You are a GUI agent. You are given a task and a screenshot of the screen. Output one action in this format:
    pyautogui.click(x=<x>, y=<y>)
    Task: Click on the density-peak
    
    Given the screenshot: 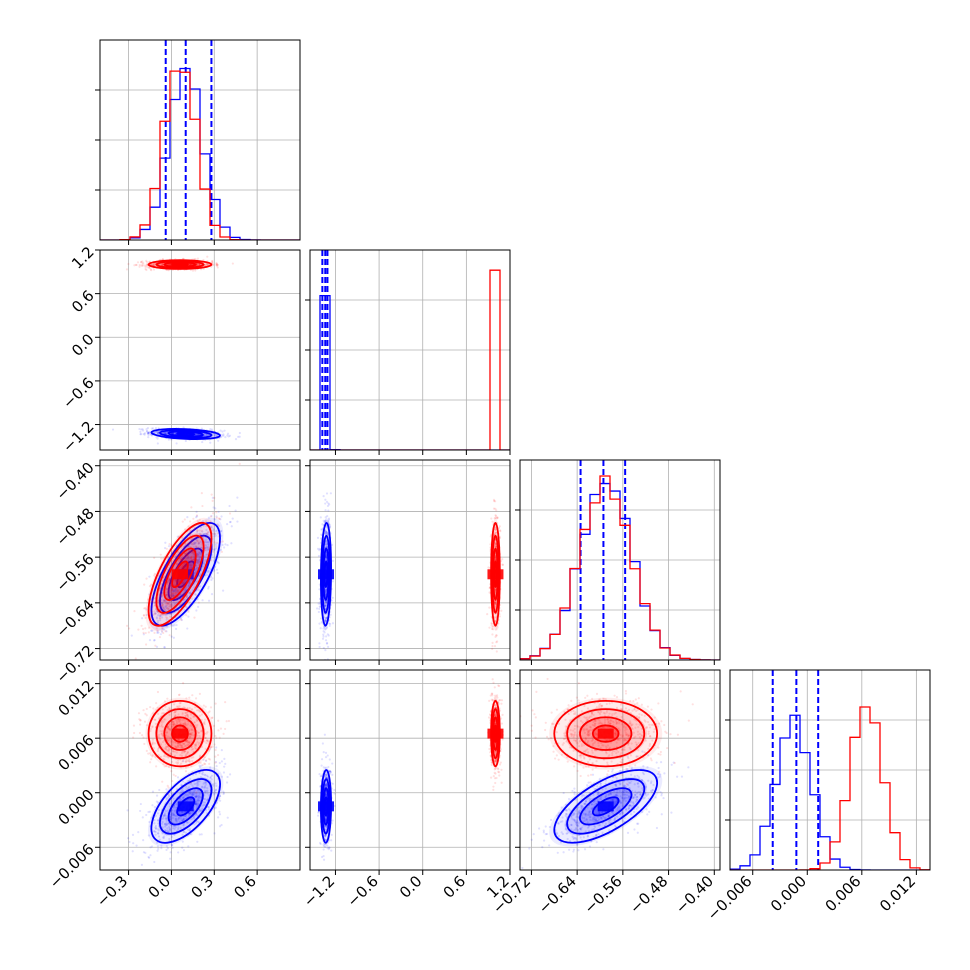 What is the action you would take?
    pyautogui.click(x=180, y=264)
    